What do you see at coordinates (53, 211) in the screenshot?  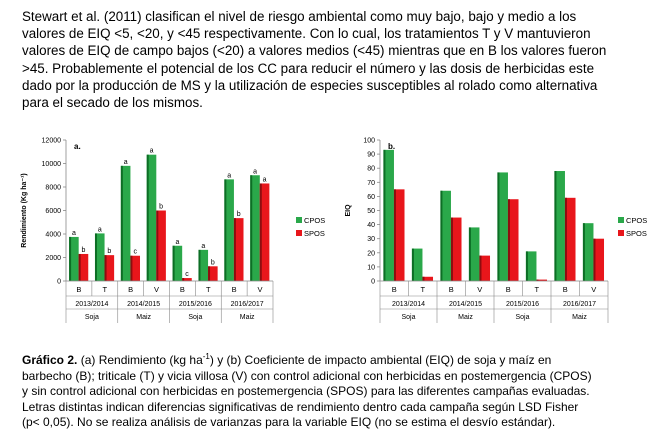 I see `y-tick-label: 6000` at bounding box center [53, 211].